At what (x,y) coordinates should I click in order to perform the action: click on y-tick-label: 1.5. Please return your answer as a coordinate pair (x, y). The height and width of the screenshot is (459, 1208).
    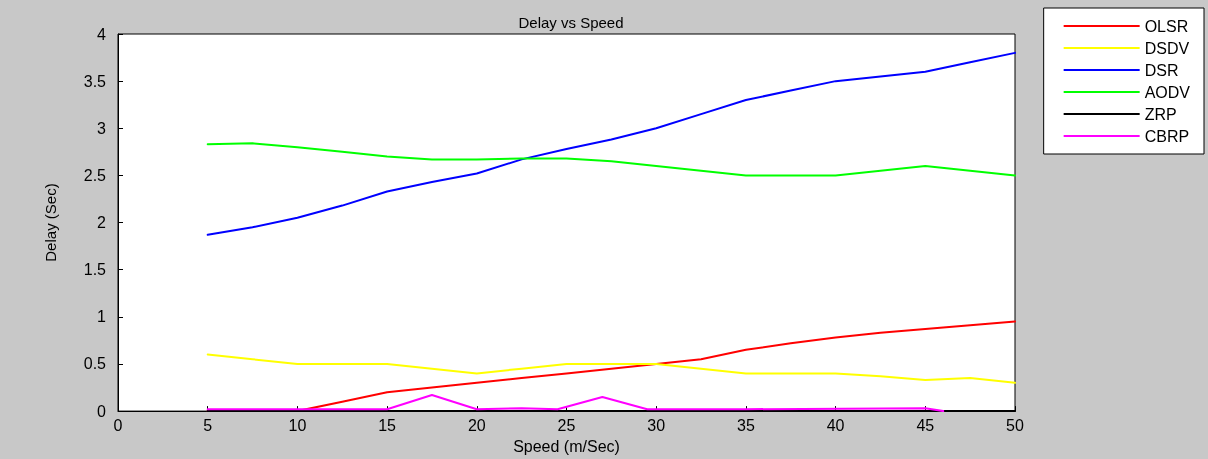
    Looking at the image, I should click on (95, 270).